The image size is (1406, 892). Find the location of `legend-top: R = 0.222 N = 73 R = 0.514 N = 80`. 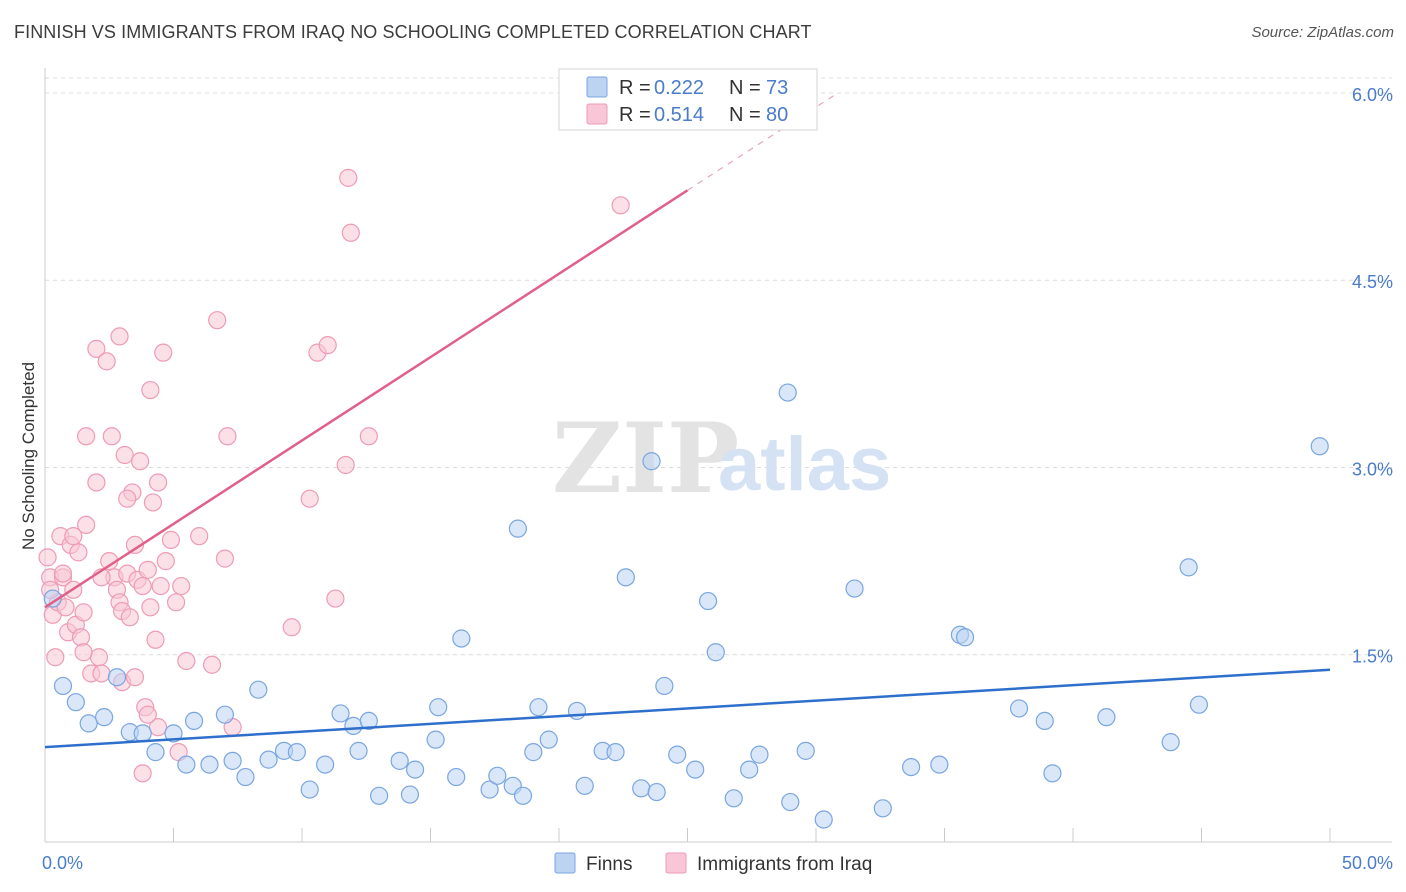

legend-top: R = 0.222 N = 73 R = 0.514 N = 80 is located at coordinates (688, 99).